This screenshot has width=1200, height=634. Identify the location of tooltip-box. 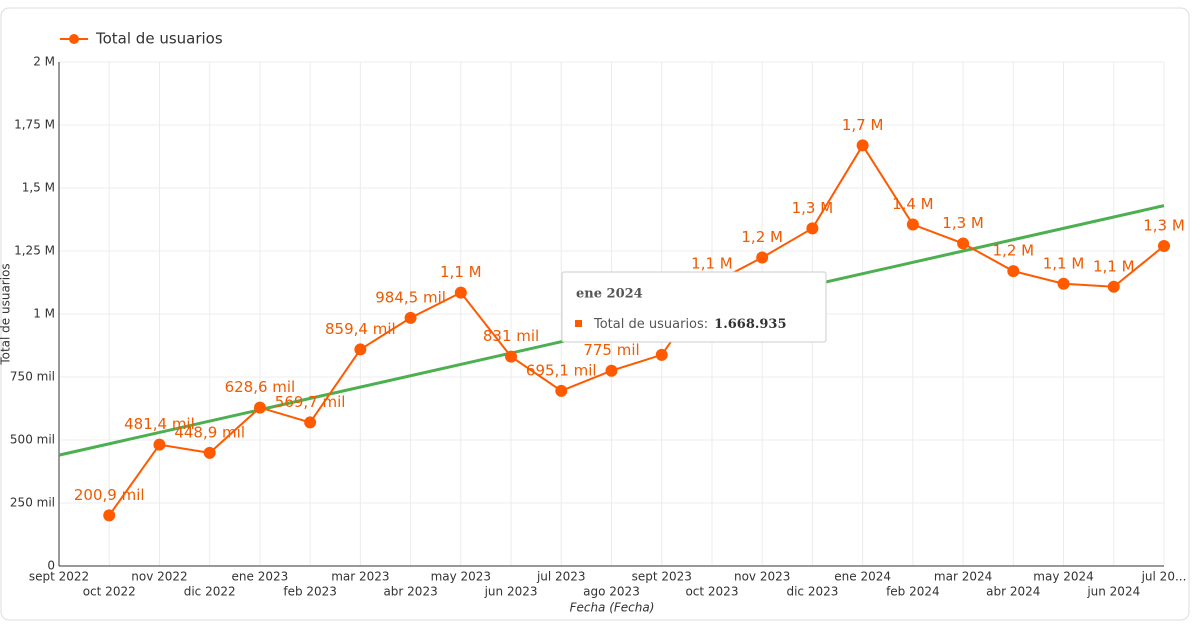
(694, 307).